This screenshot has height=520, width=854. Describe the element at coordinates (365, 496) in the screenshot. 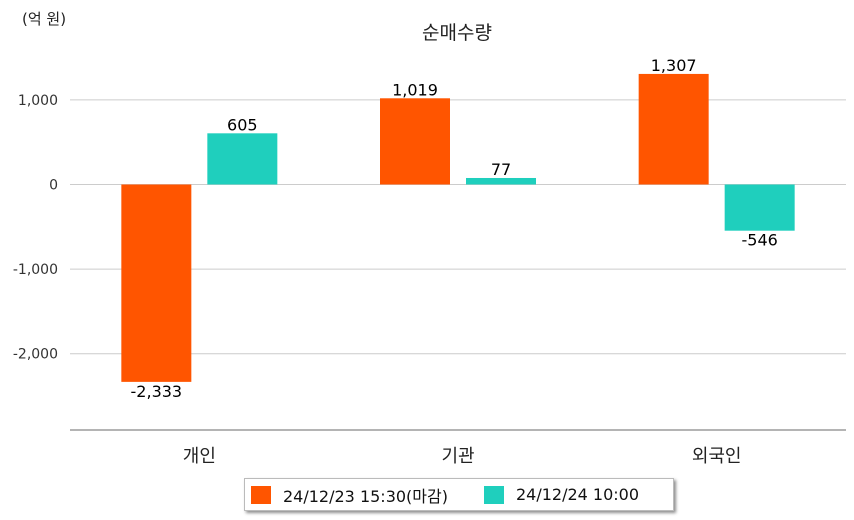

I see `legend-label-series-1: 24/12/23 15:30(마감)` at that location.